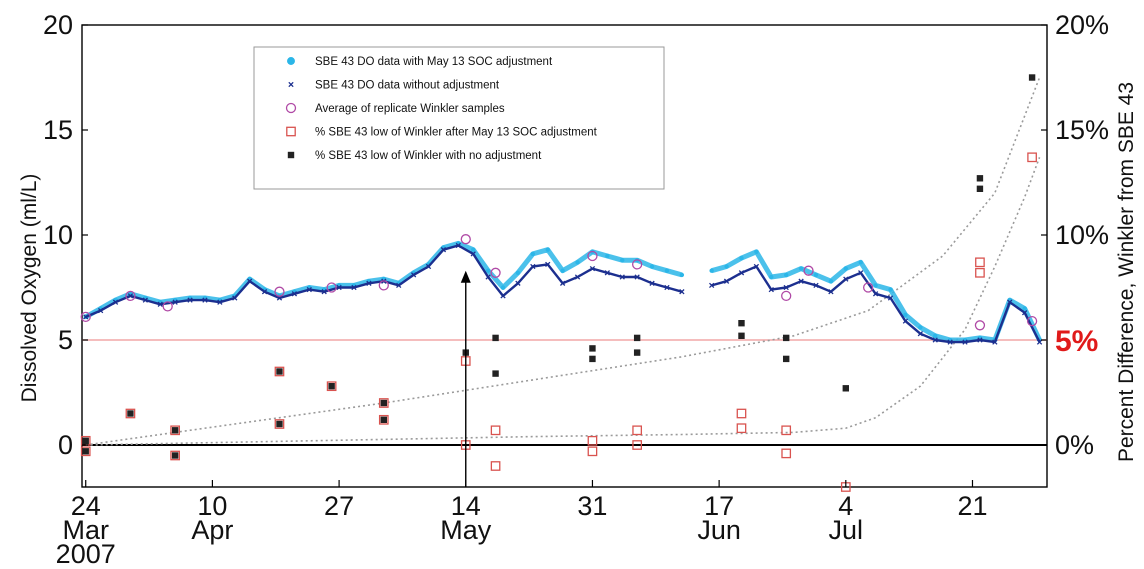 The width and height of the screenshot is (1144, 569). Describe the element at coordinates (65, 445) in the screenshot. I see `y-tick-label-0: 0` at that location.